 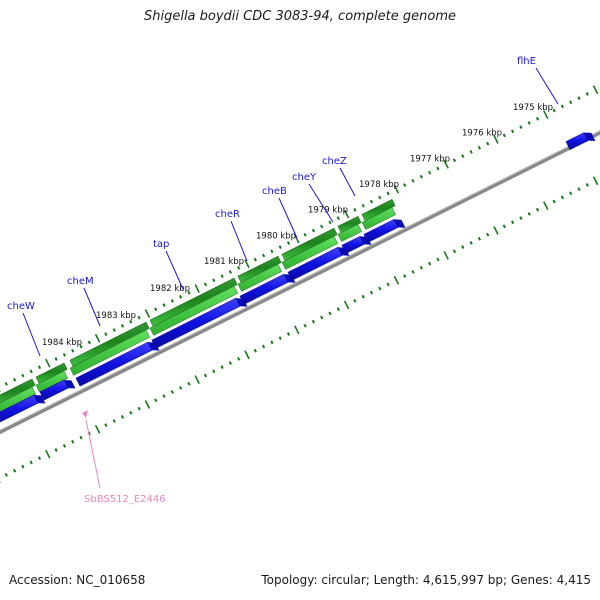 What do you see at coordinates (304, 177) in the screenshot?
I see `gene-label-chey: cheY` at bounding box center [304, 177].